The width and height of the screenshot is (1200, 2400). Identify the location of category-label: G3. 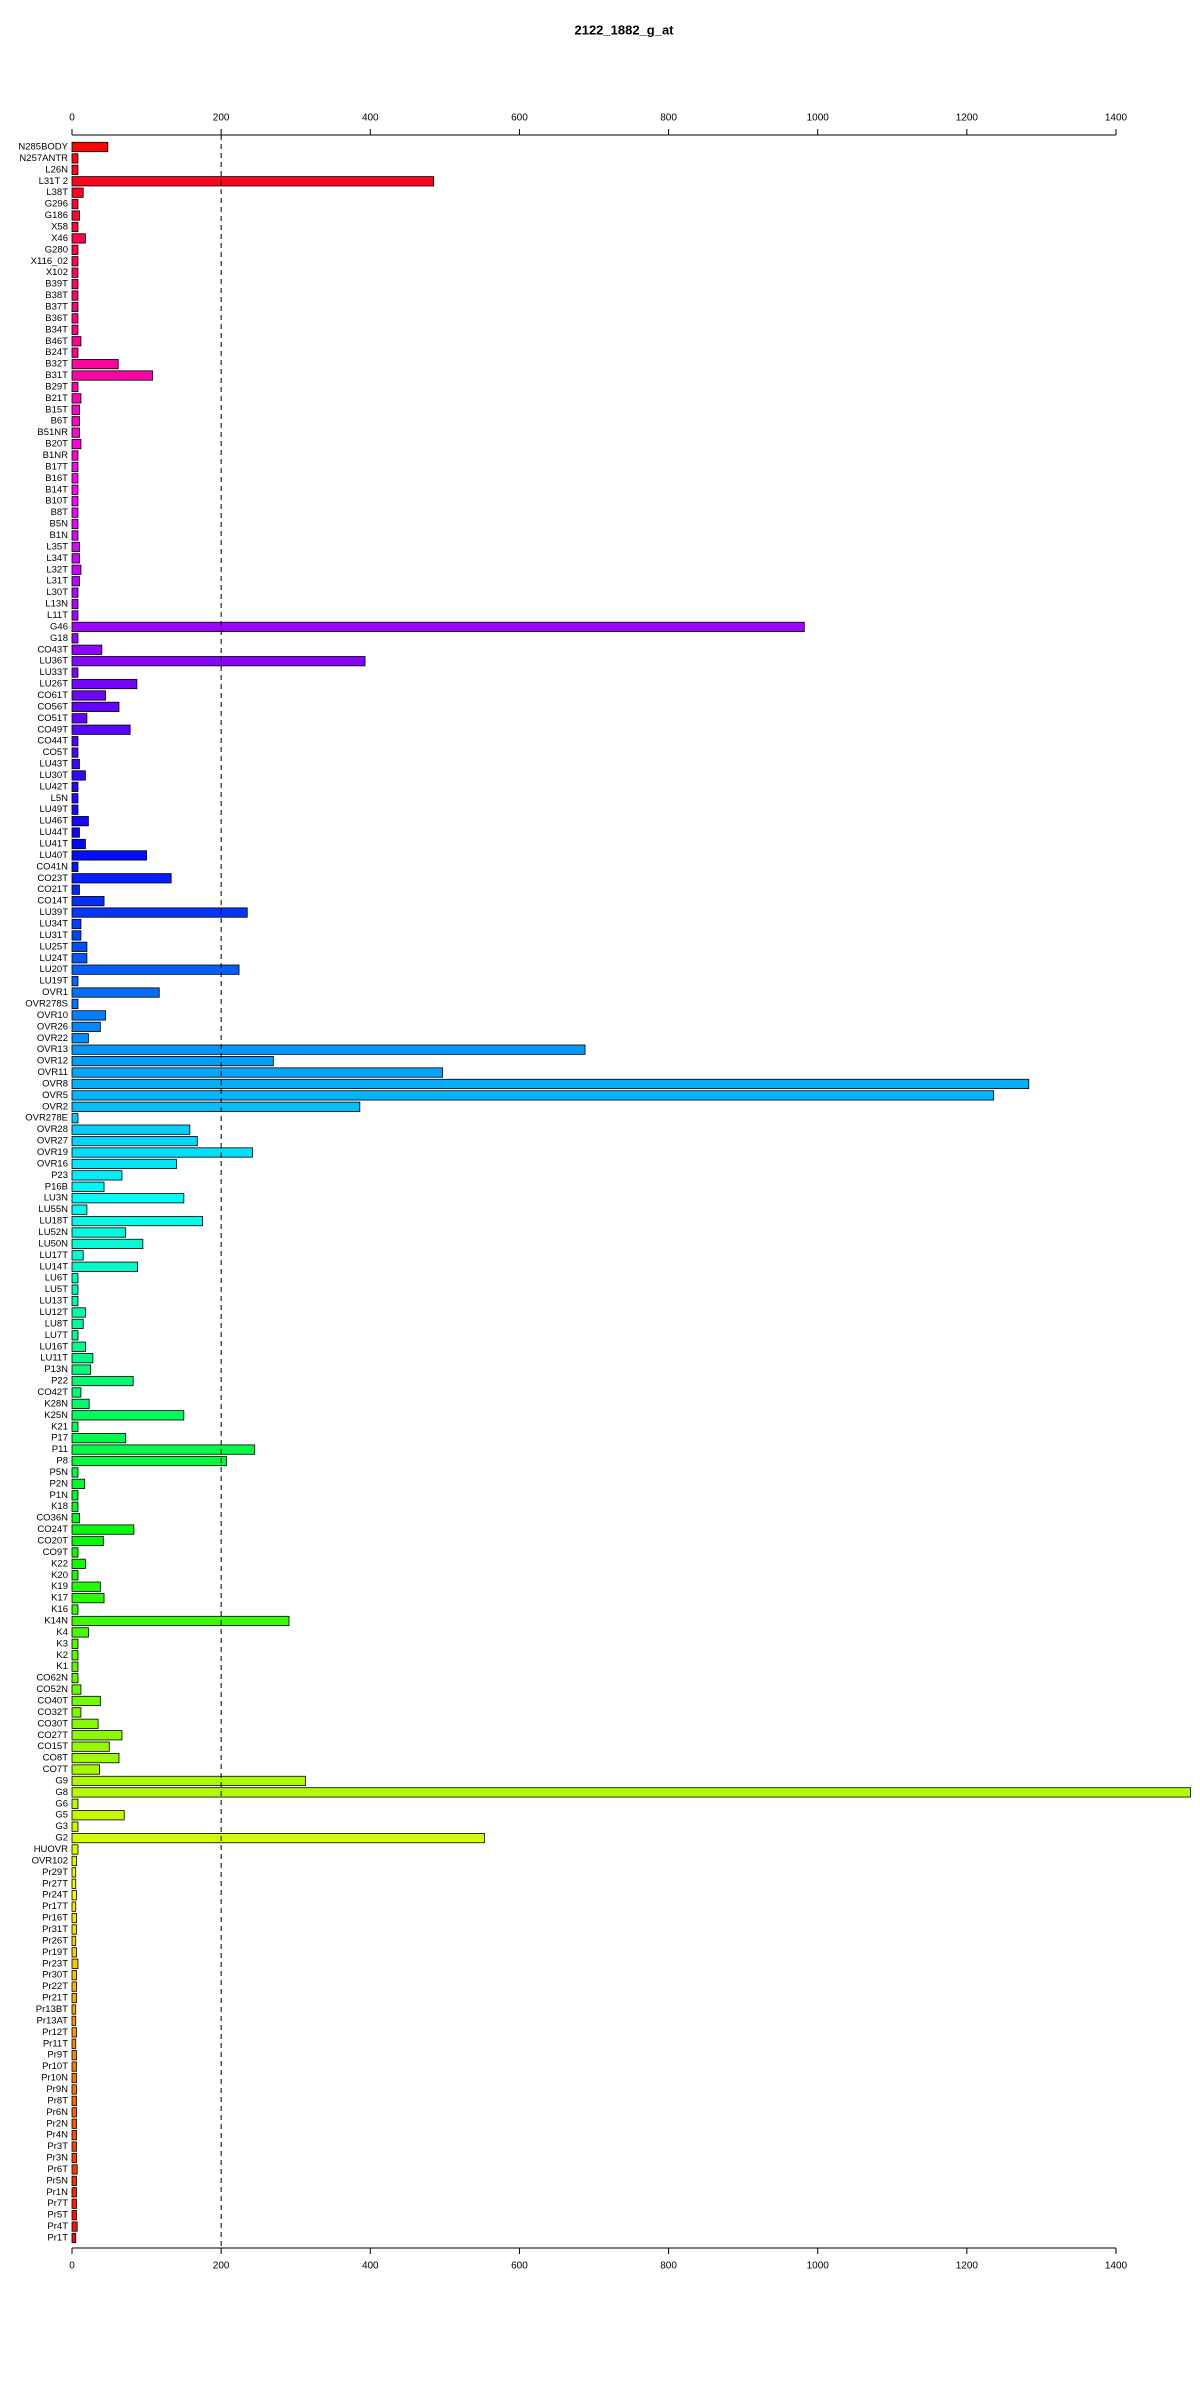
(61, 1826).